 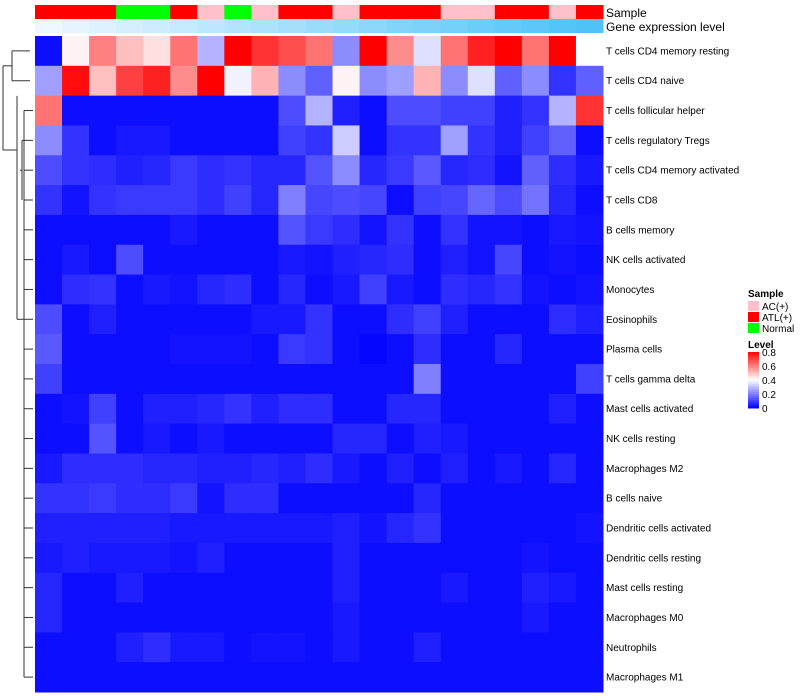 I want to click on row-label: Macrophages M0, so click(x=645, y=618).